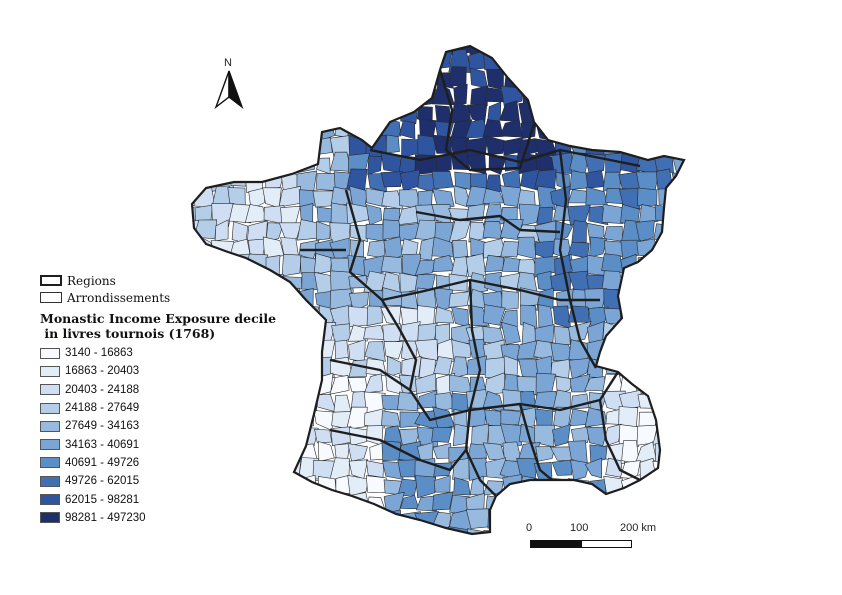 Image resolution: width=842 pixels, height=595 pixels. Describe the element at coordinates (102, 408) in the screenshot. I see `legend-class-label: 24188 - 27649` at that location.